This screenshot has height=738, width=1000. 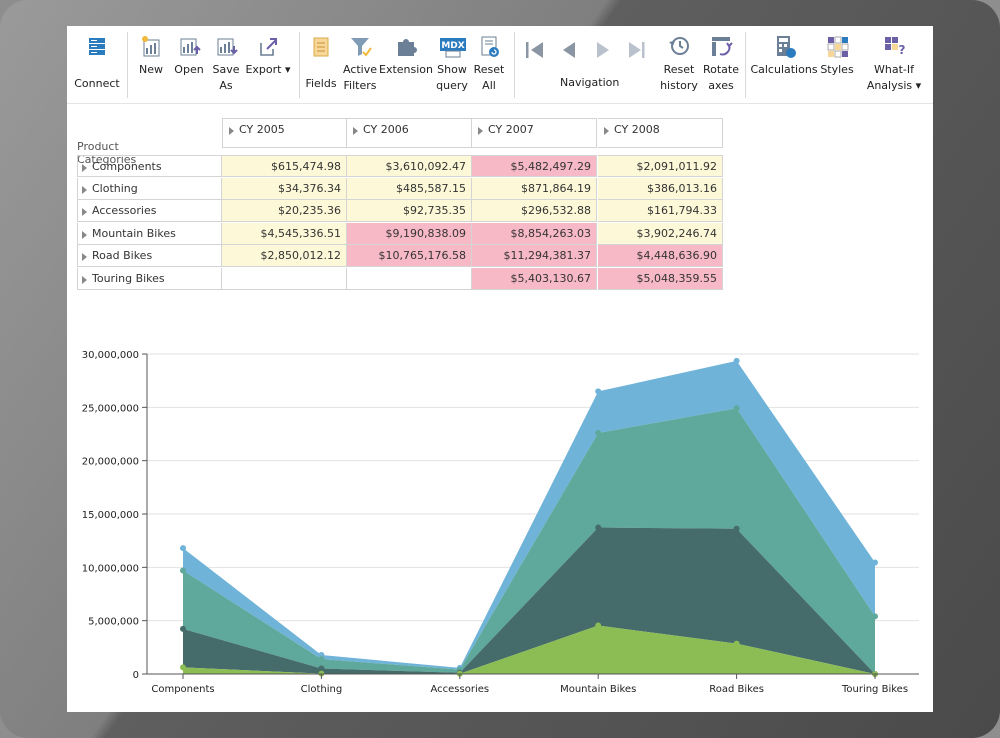 I want to click on column-header: CY 2008, so click(x=660, y=133).